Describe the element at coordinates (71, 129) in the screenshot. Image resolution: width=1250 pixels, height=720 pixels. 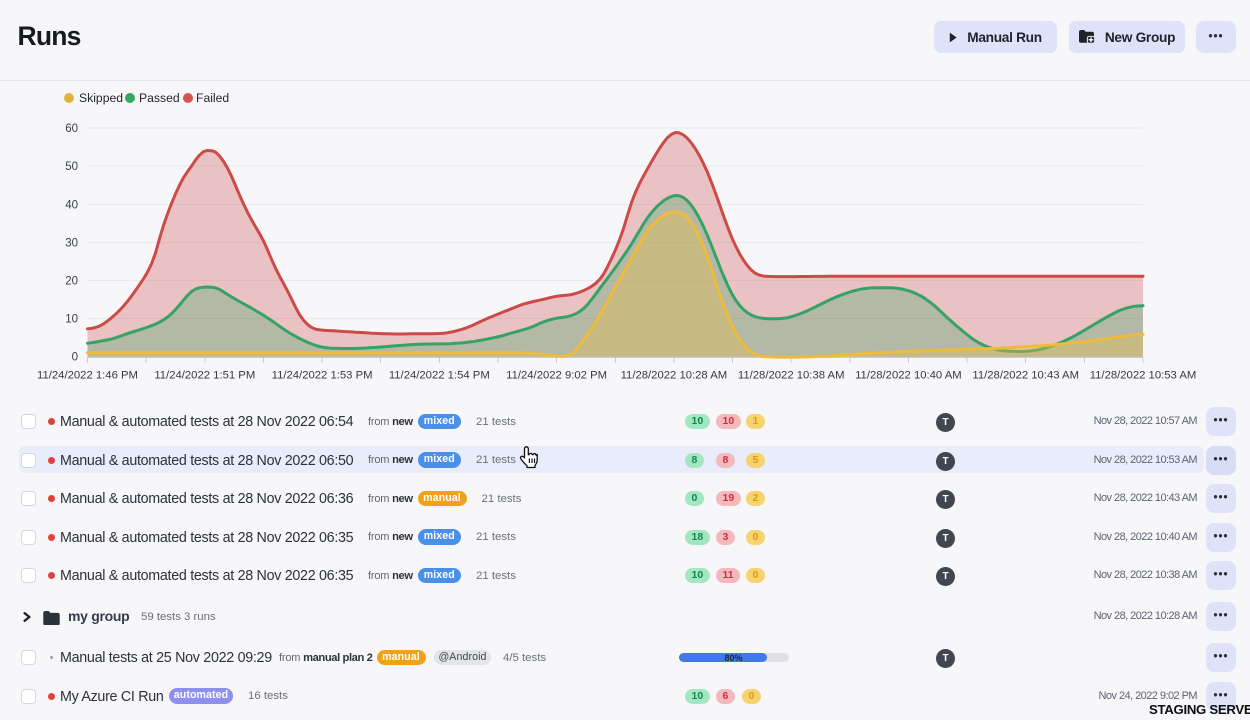
I see `svg-text: 60` at that location.